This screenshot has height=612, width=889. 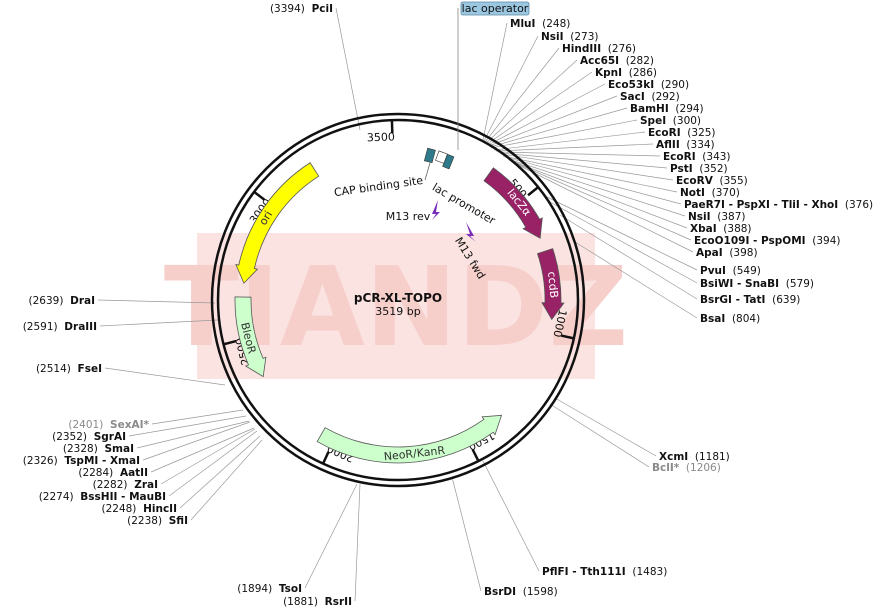 I want to click on lac-operator-box, so click(x=448, y=161).